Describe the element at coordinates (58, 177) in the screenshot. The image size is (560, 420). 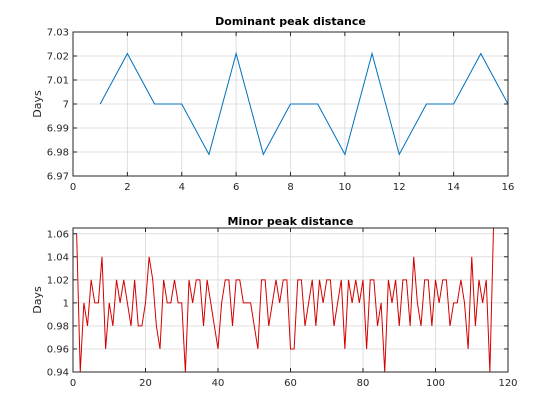
I see `y-tick-label: 6.97` at that location.